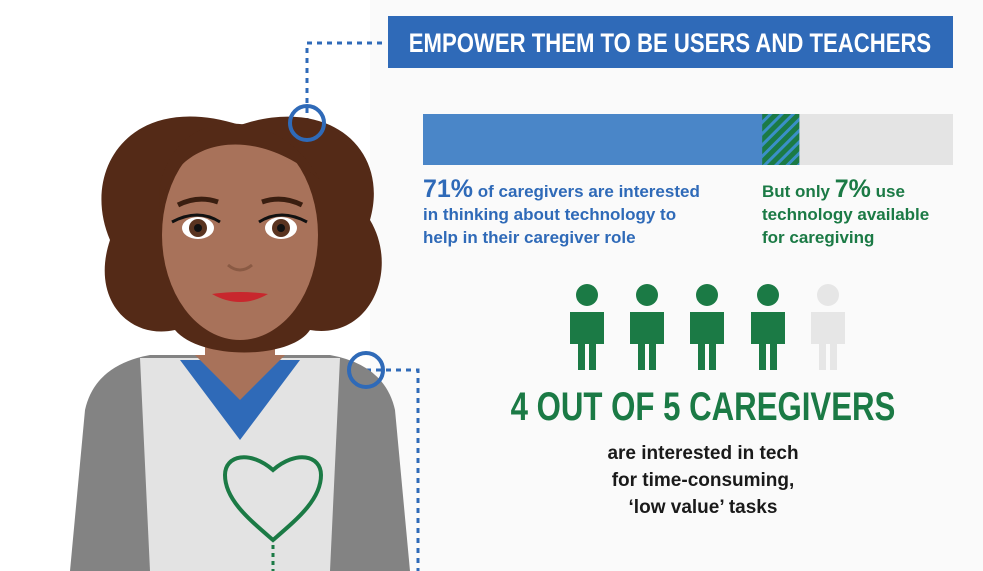 This screenshot has width=983, height=571. Describe the element at coordinates (589, 191) in the screenshot. I see `interested-line: of caregivers are interested` at that location.